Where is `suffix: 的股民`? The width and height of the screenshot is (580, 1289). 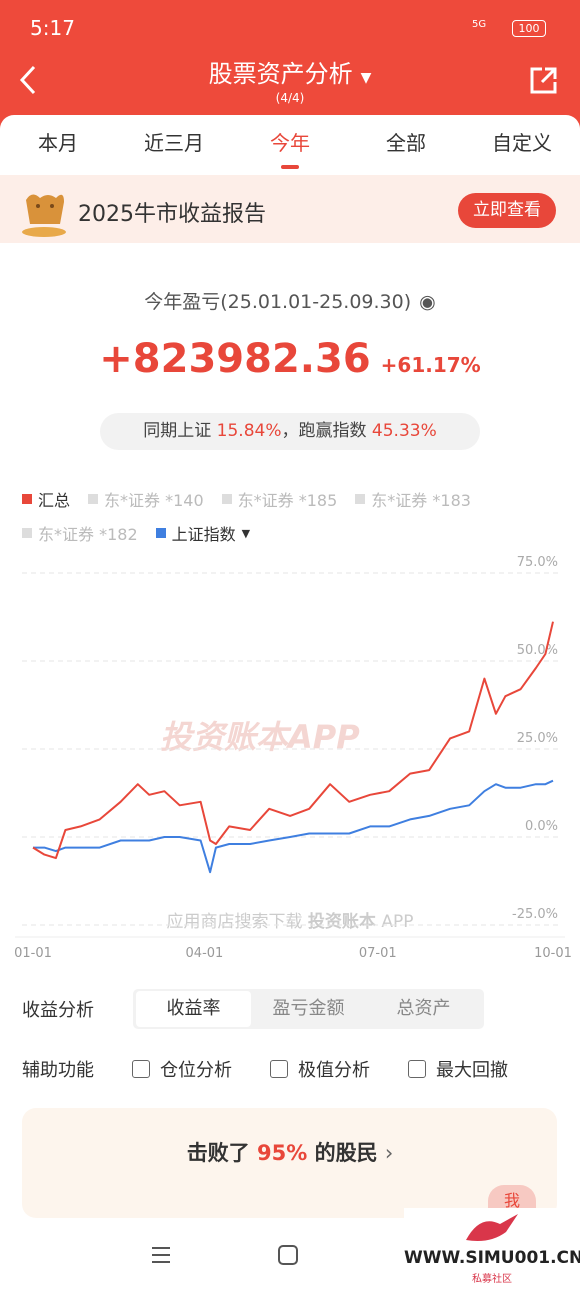
suffix: 的股民 is located at coordinates (346, 1153).